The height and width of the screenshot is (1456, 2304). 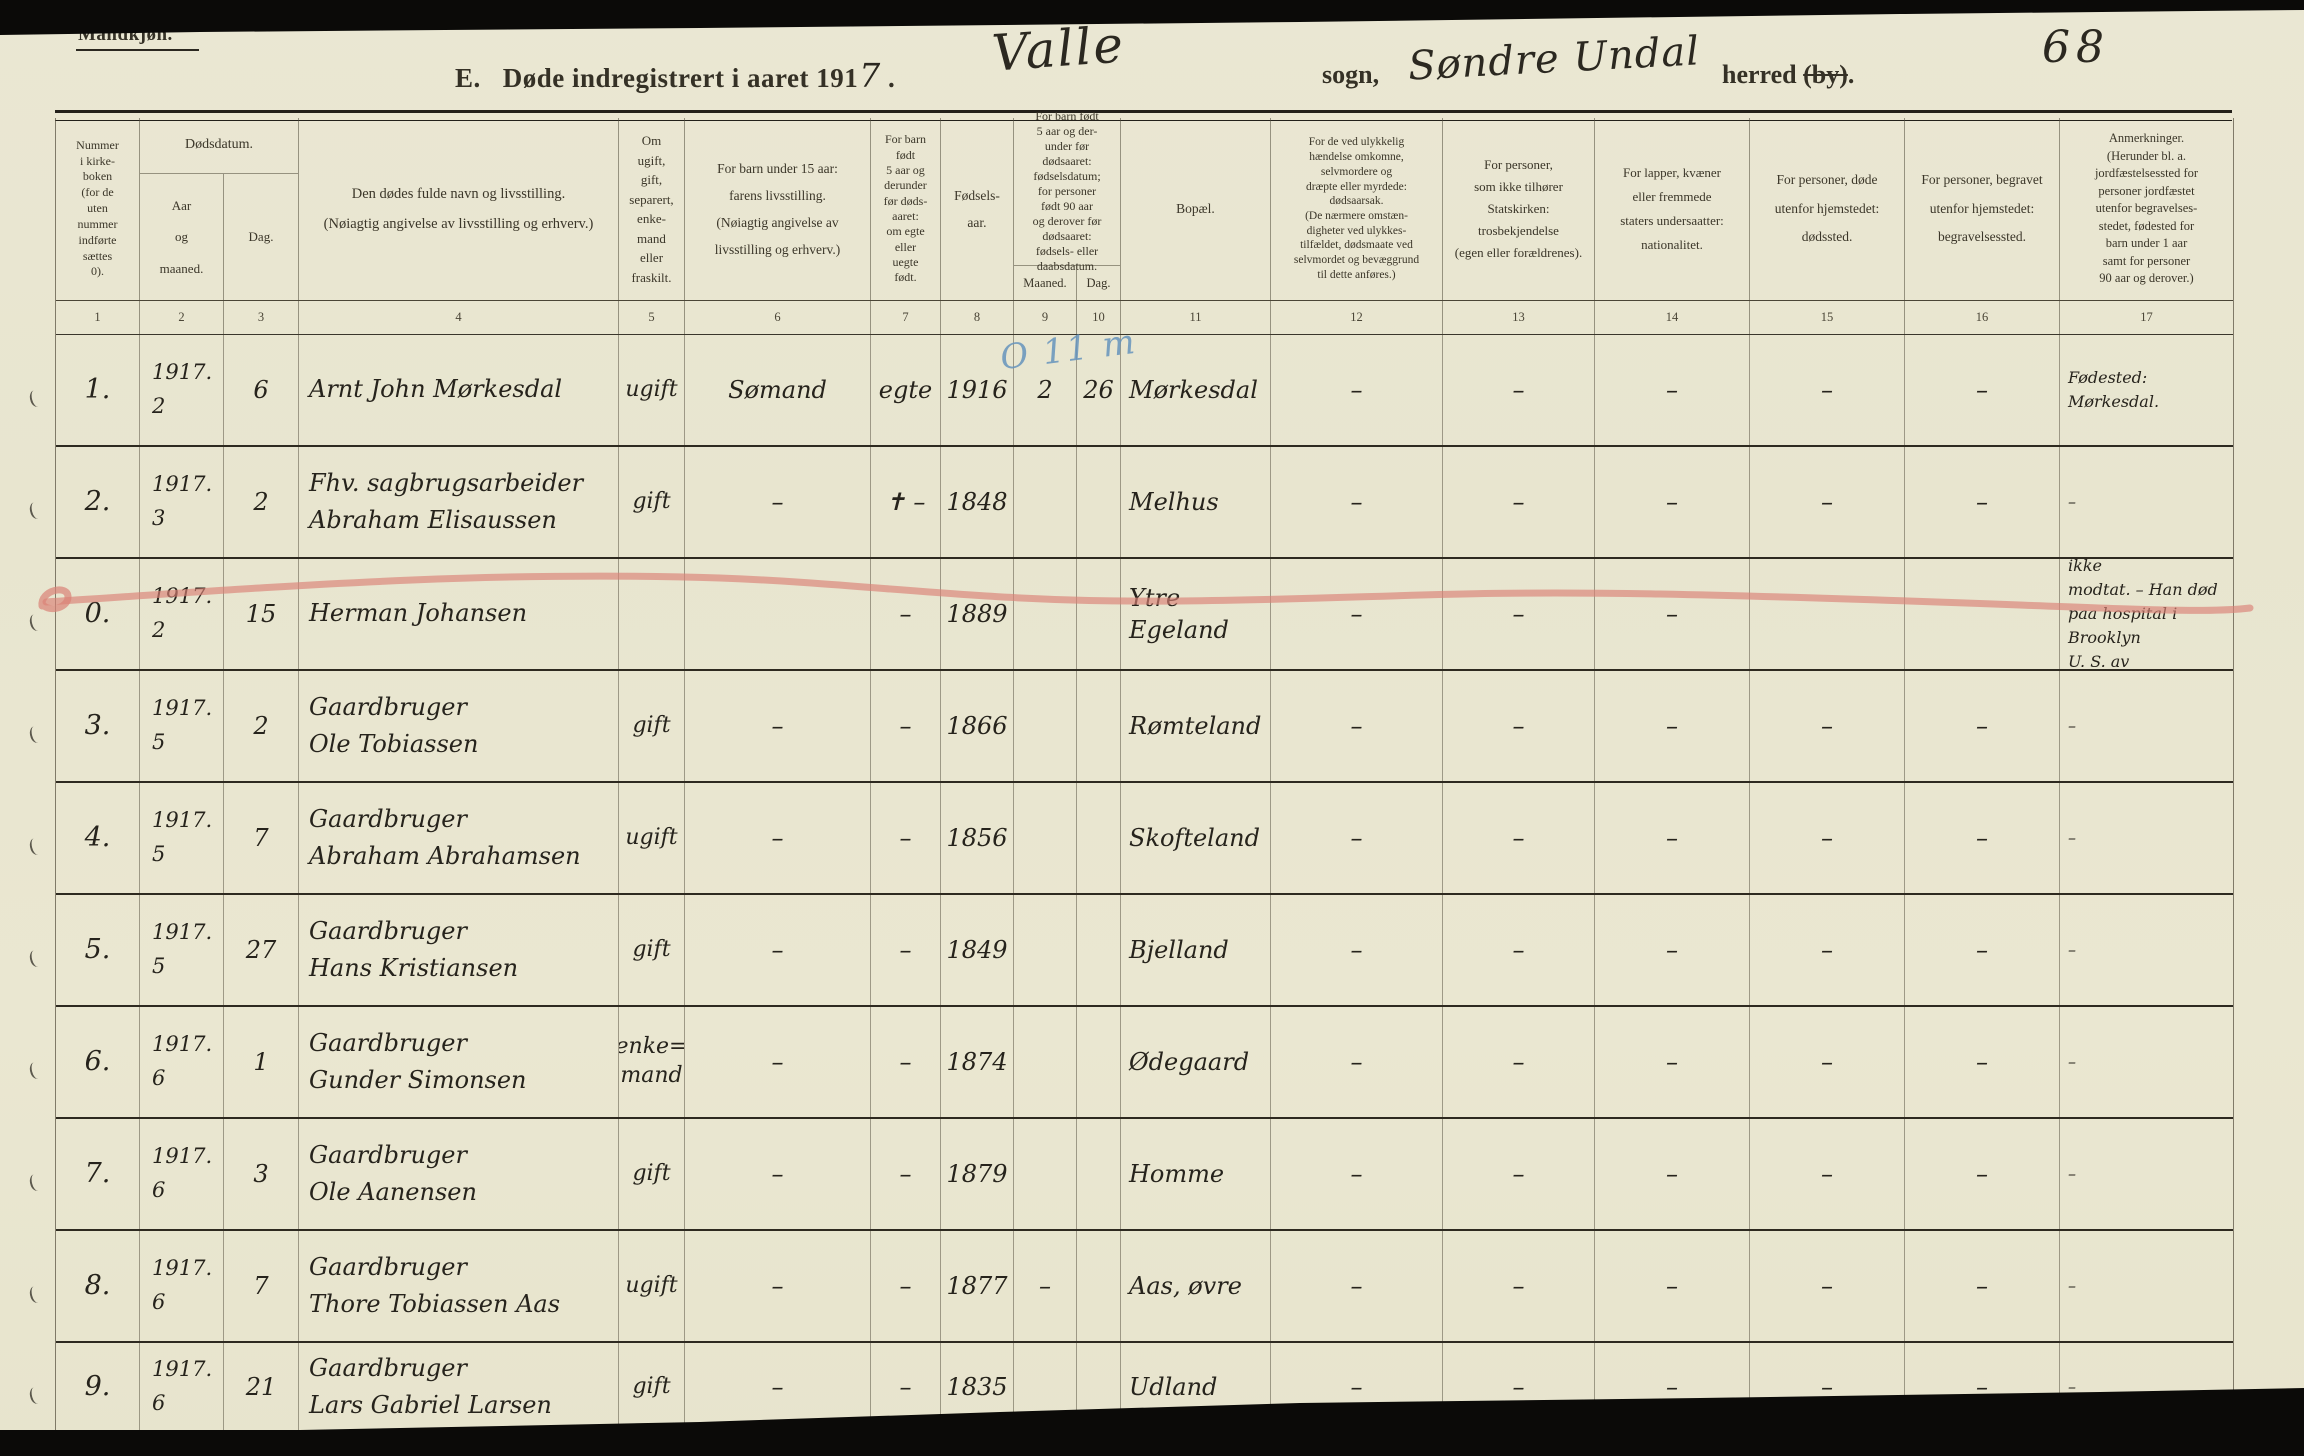 What do you see at coordinates (98, 614) in the screenshot?
I see `cell-number: 0.` at bounding box center [98, 614].